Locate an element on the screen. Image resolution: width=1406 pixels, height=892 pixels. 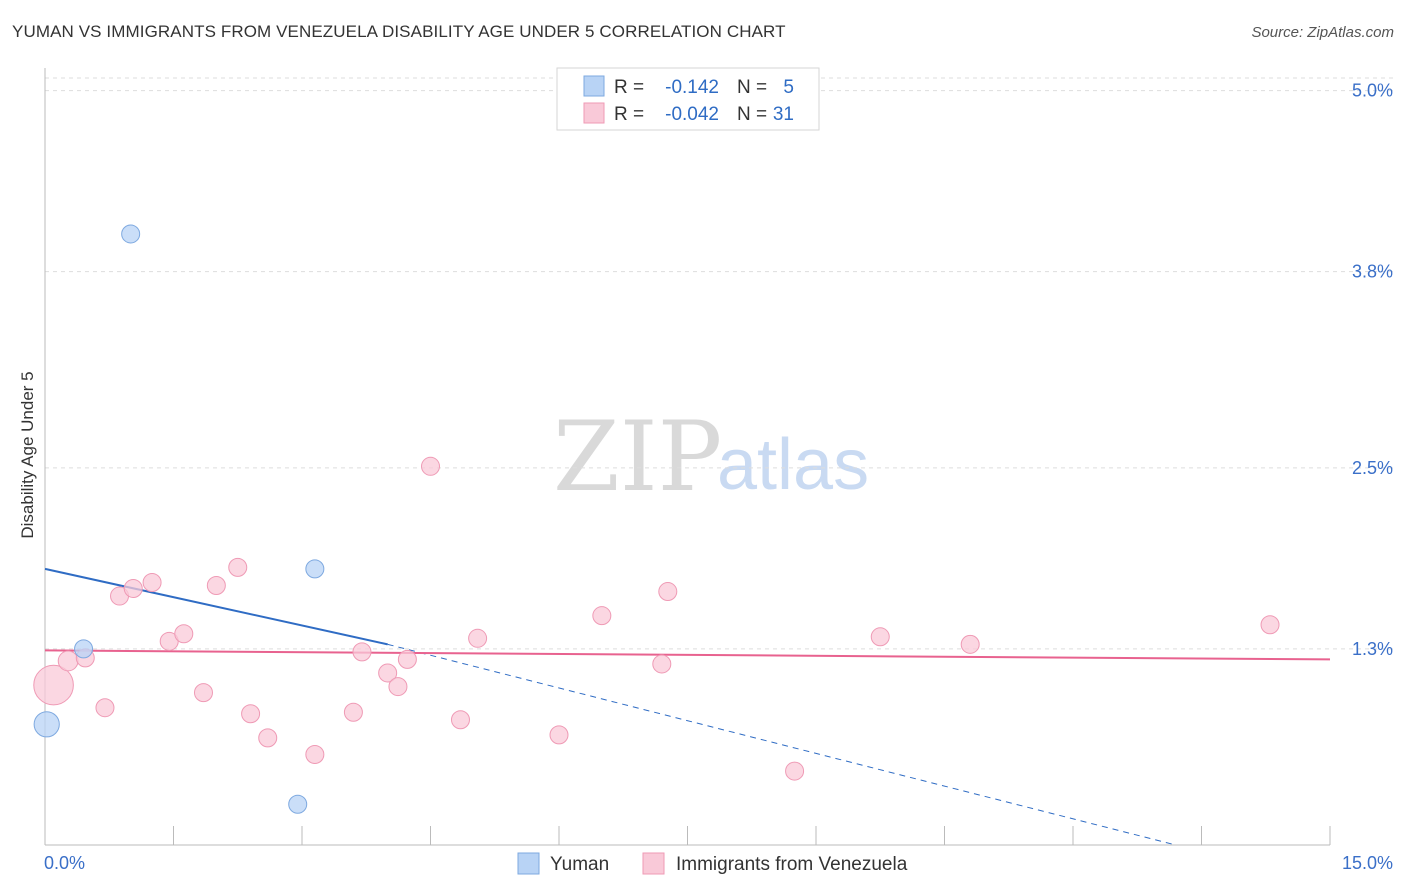
watermark-atlas: atlas is located at coordinates (793, 465).